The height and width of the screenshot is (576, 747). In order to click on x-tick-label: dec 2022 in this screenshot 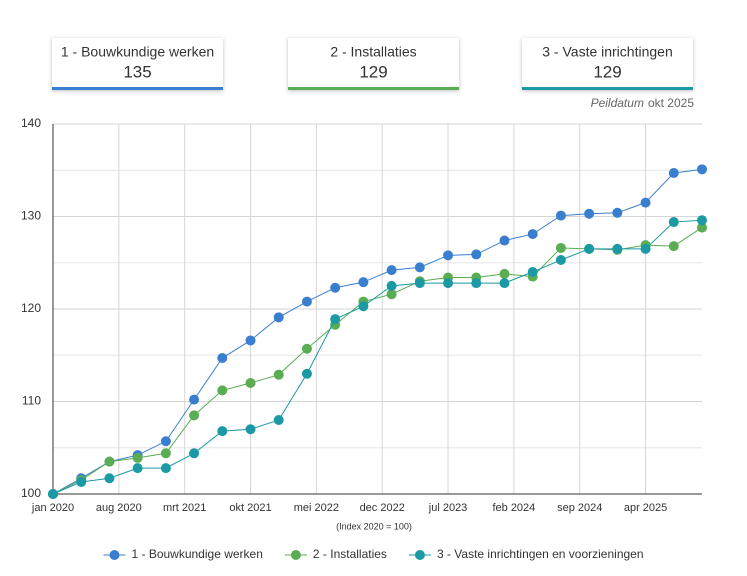, I will do `click(382, 508)`.